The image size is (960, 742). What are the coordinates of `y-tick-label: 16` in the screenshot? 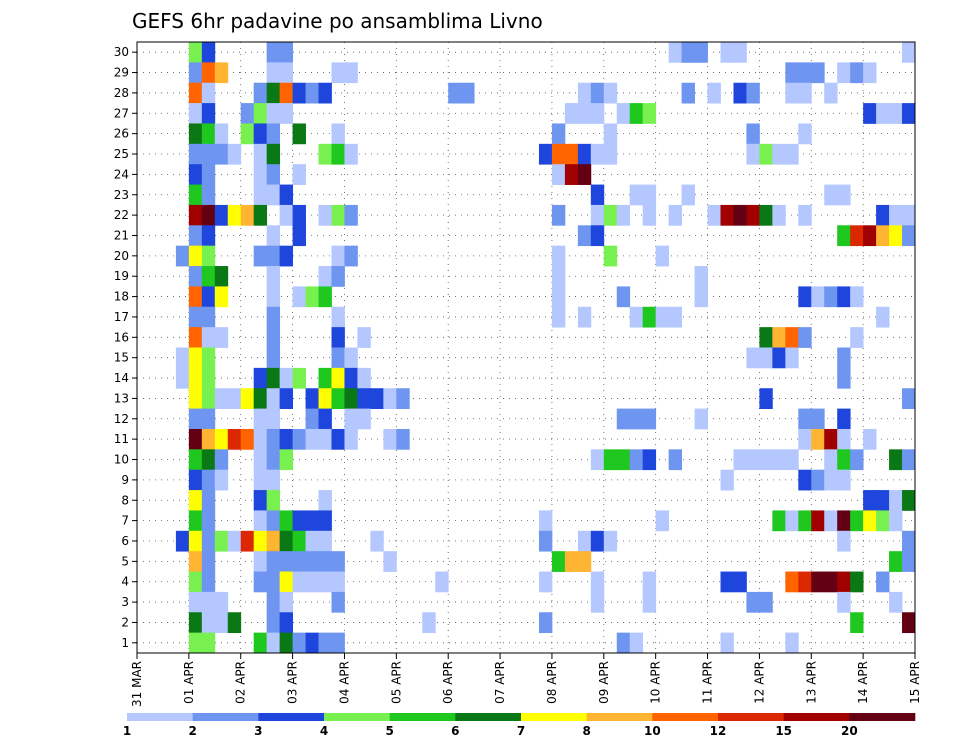 It's located at (121, 337).